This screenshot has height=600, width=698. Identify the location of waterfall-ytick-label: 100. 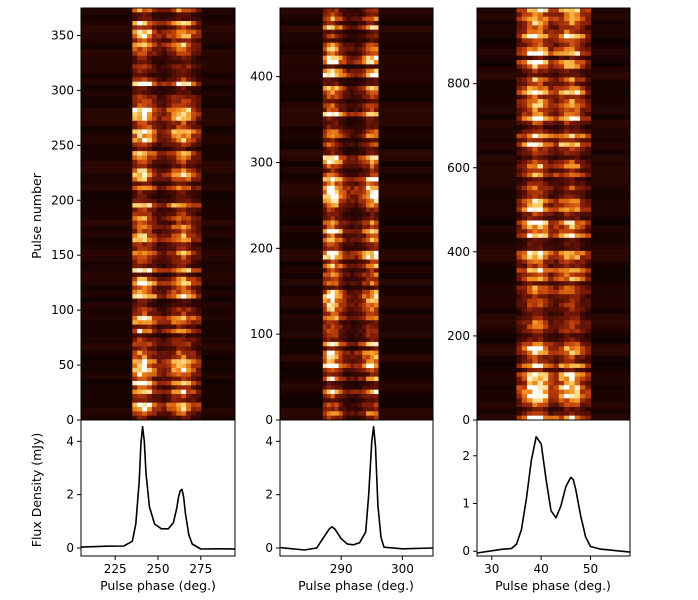
(261, 334).